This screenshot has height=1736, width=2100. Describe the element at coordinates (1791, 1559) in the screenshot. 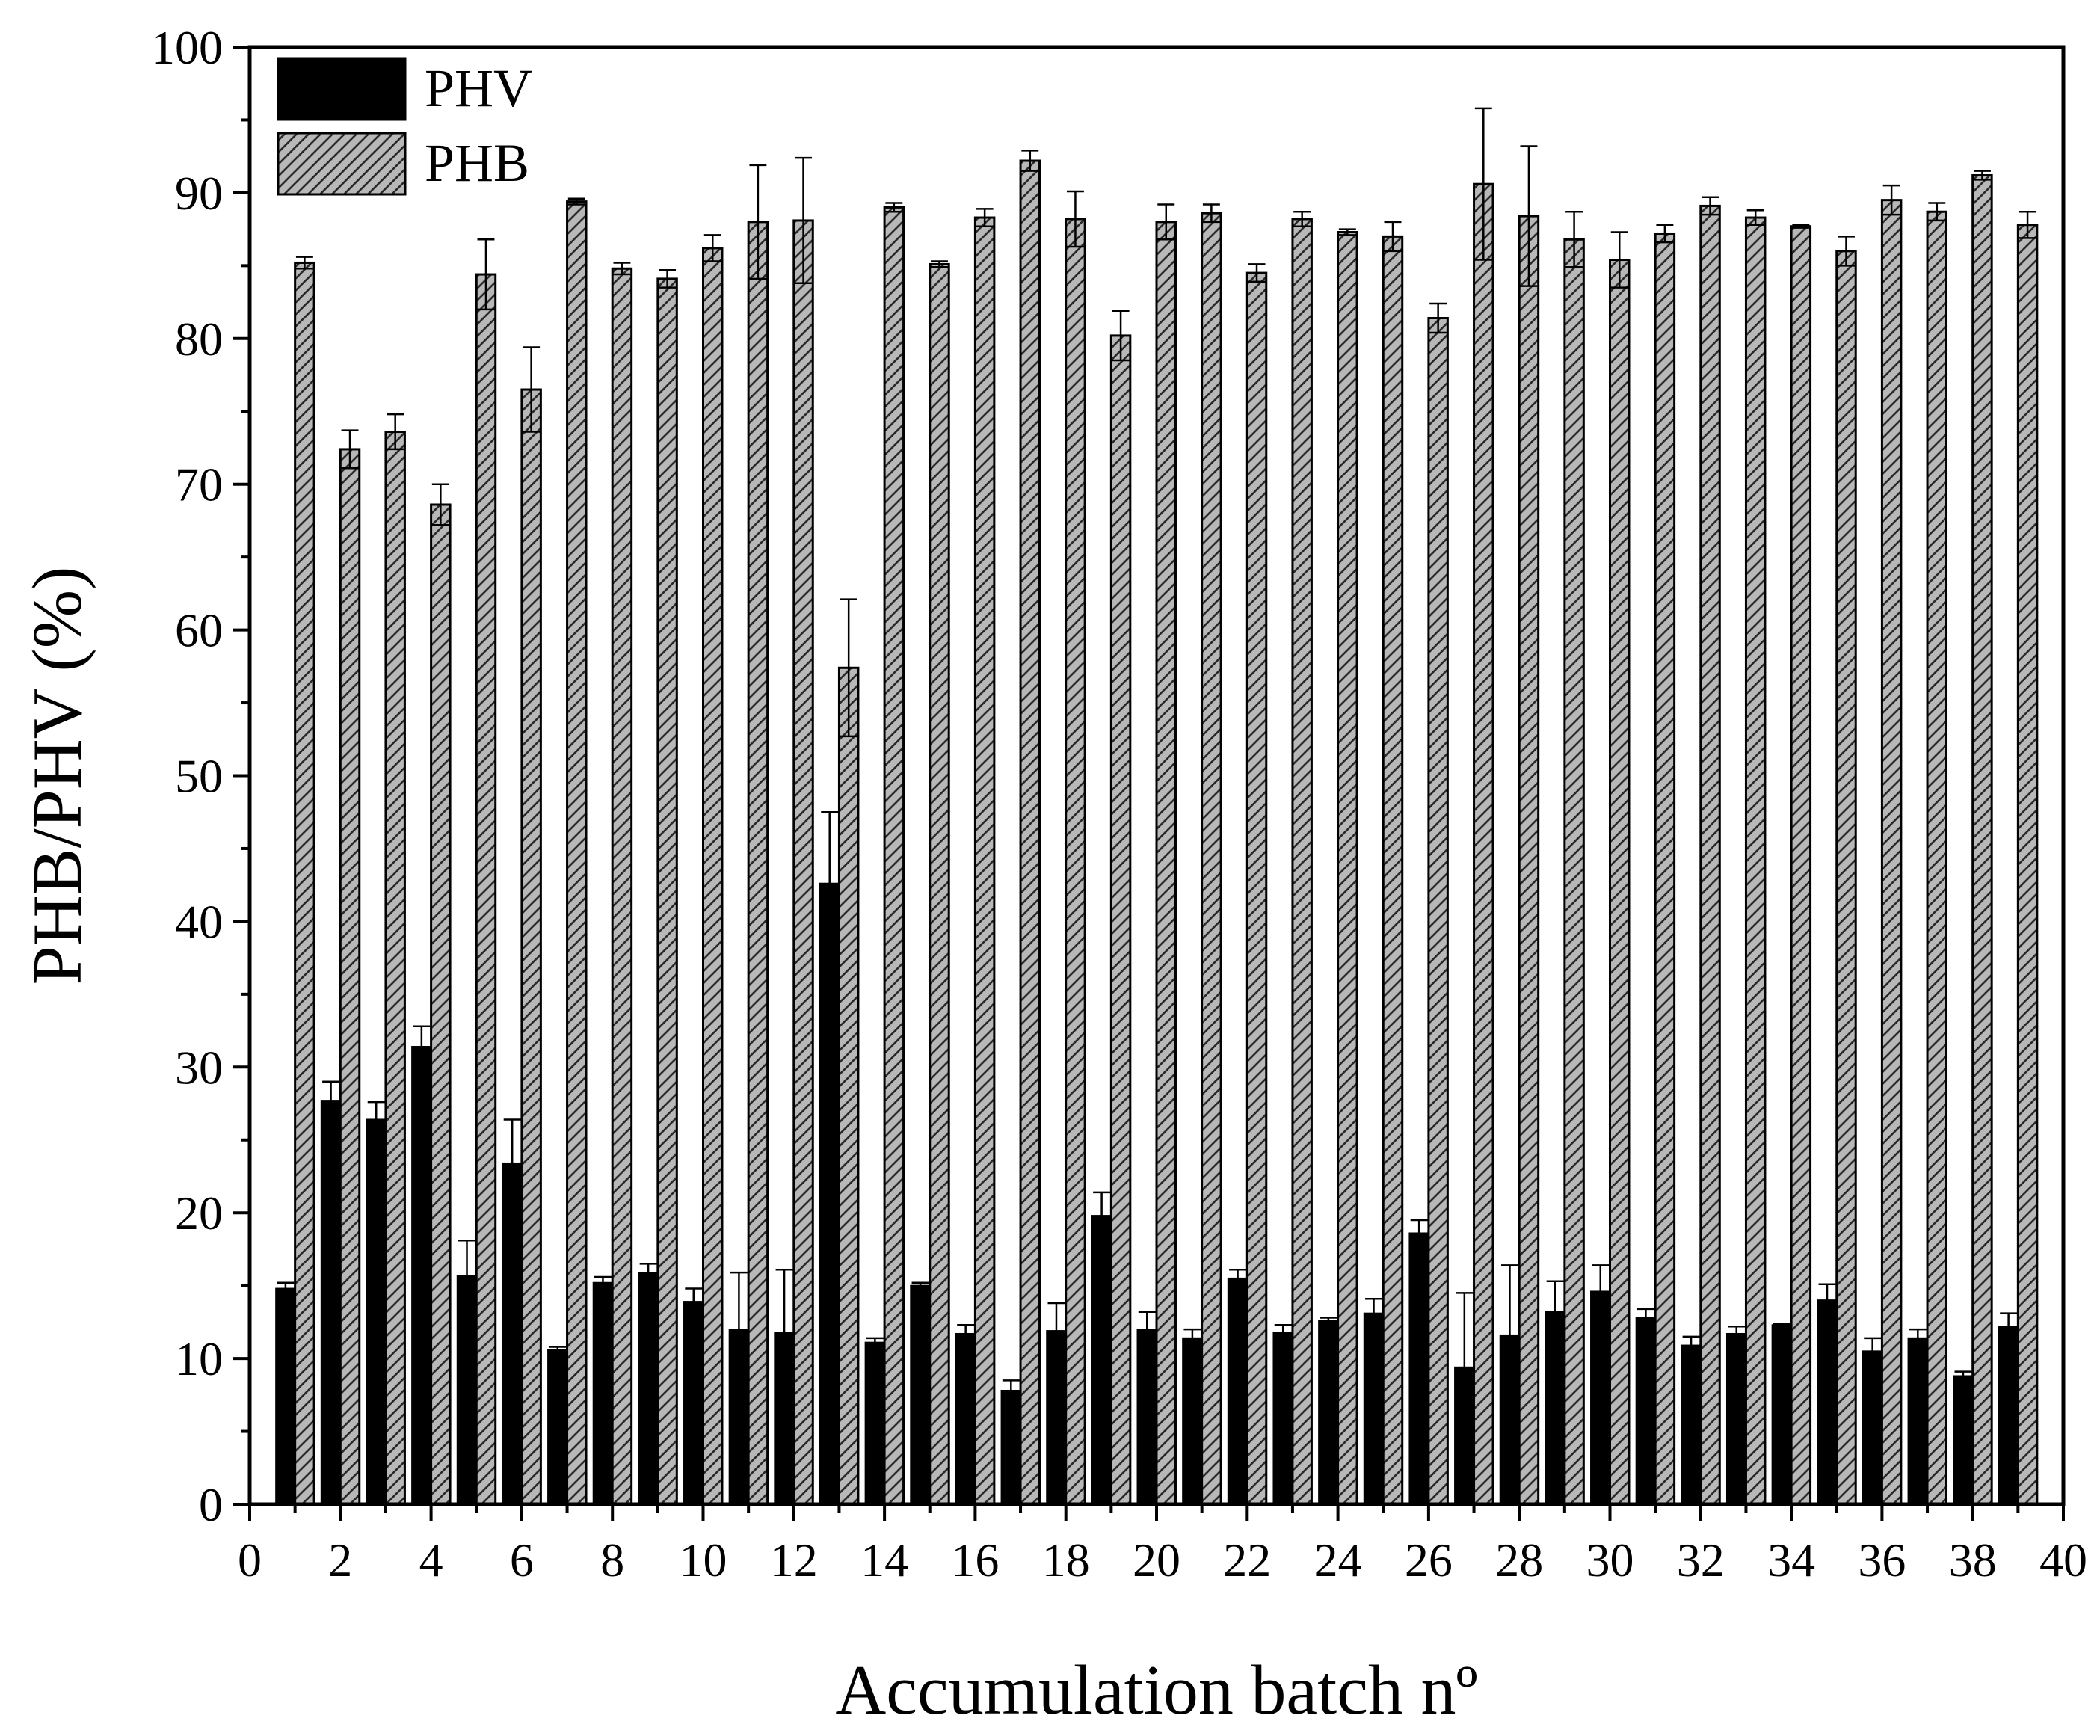

I see `x-tick-label: 34` at that location.